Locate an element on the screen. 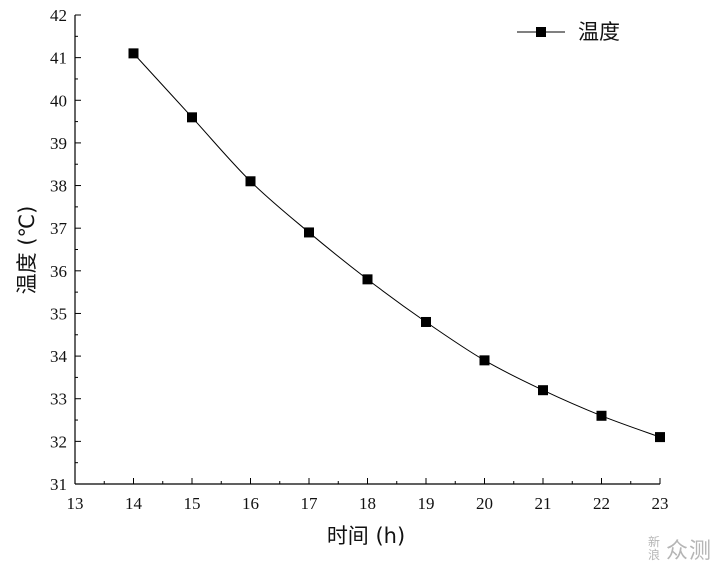 This screenshot has width=720, height=573. x-tick-label: 16 is located at coordinates (250, 503).